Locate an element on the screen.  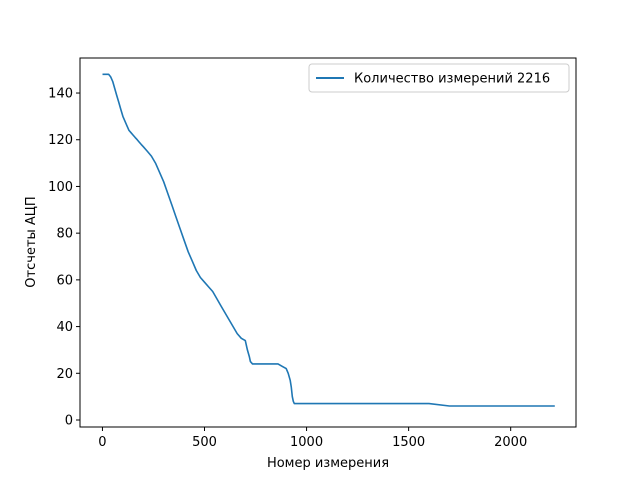
legend: Количество измерений 2216 is located at coordinates (439, 78).